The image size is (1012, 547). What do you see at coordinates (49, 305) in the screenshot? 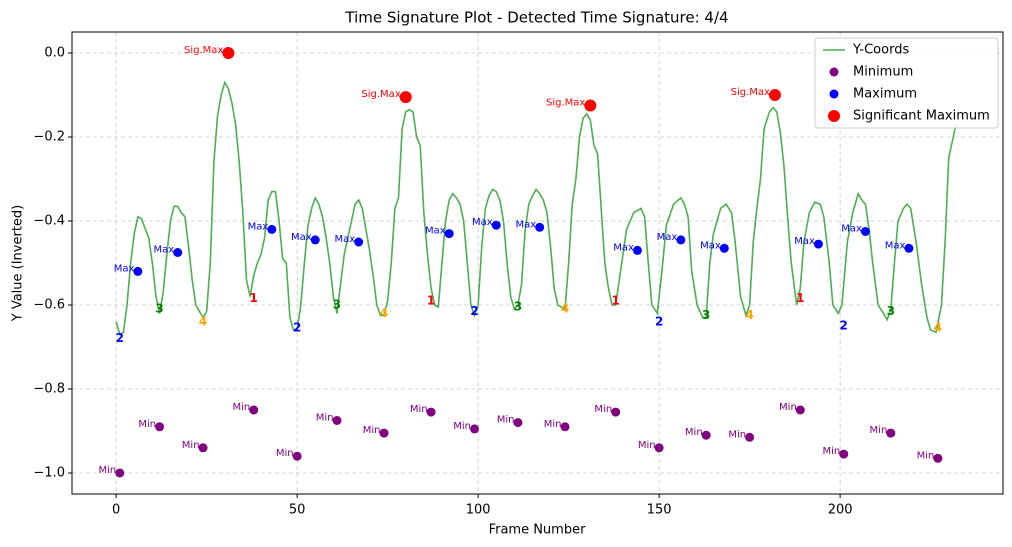
I see `y-tick-label: −0.6` at bounding box center [49, 305].